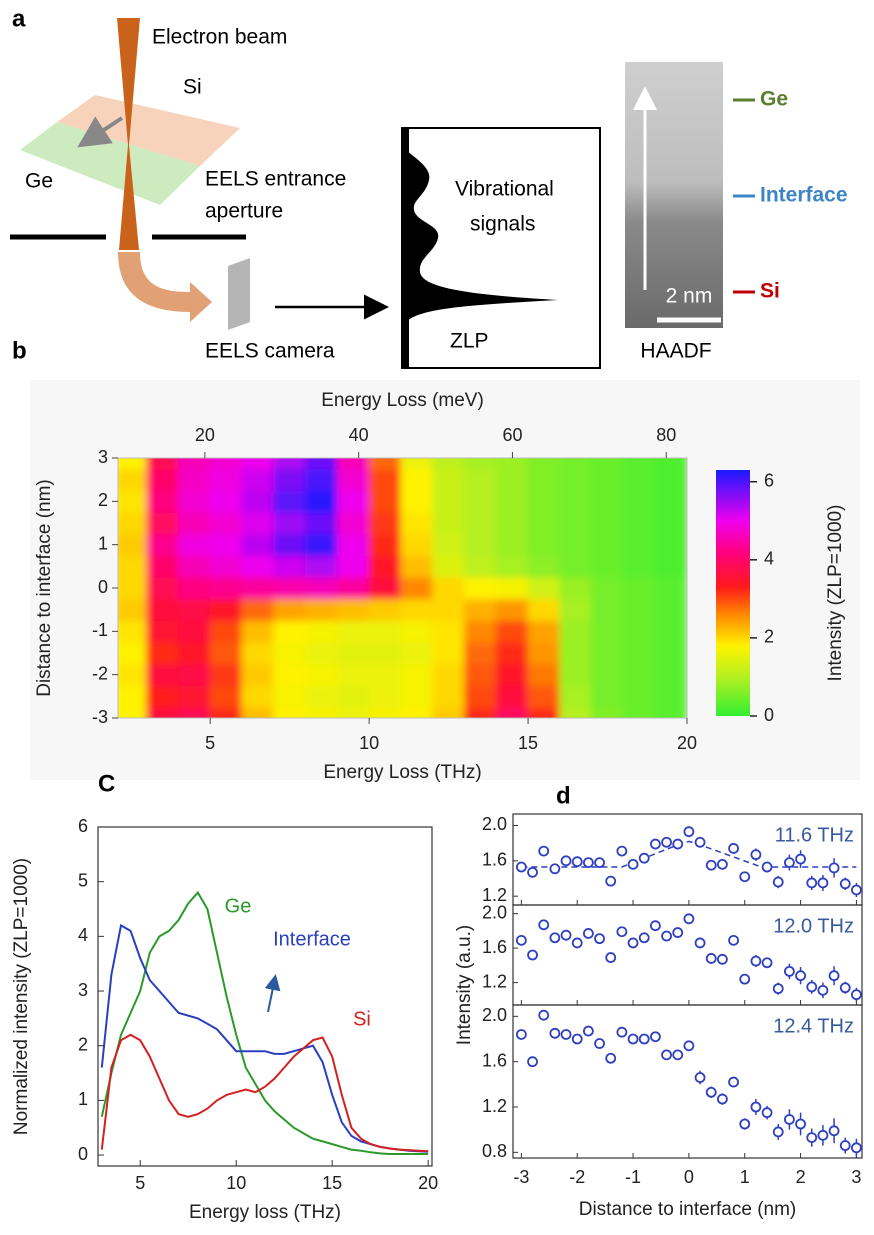  Describe the element at coordinates (687, 743) in the screenshot. I see `x-tick-label: 20` at that location.